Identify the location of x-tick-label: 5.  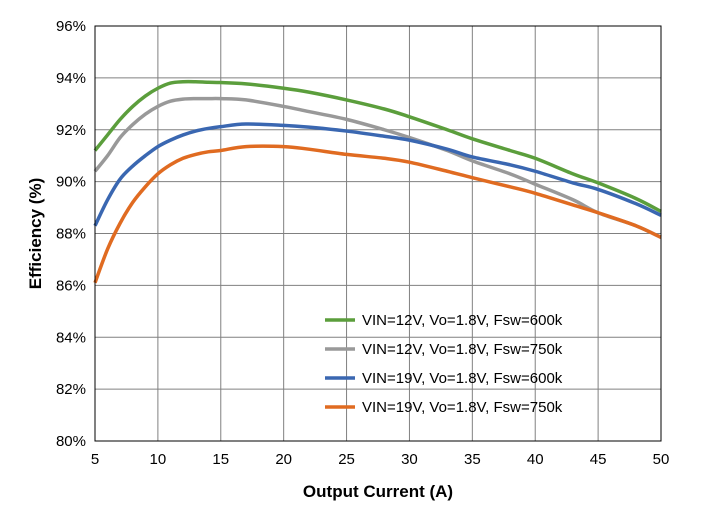
(95, 459).